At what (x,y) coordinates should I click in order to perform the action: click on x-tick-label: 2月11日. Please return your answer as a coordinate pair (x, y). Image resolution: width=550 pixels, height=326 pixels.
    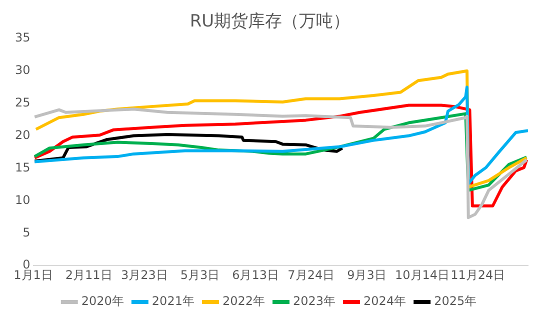
    Looking at the image, I should click on (88, 275).